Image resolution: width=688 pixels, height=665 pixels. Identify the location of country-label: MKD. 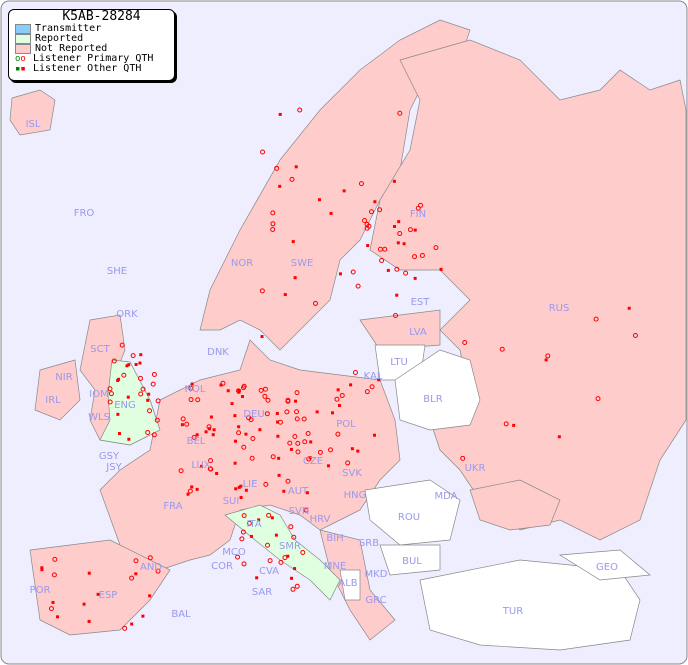
(376, 574).